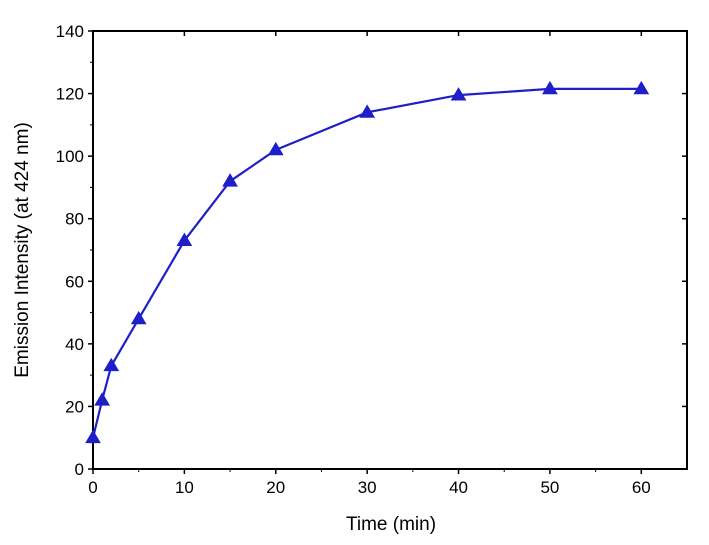  What do you see at coordinates (22, 250) in the screenshot?
I see `y-axis-label: Emission Intensity (at 424 nm)` at bounding box center [22, 250].